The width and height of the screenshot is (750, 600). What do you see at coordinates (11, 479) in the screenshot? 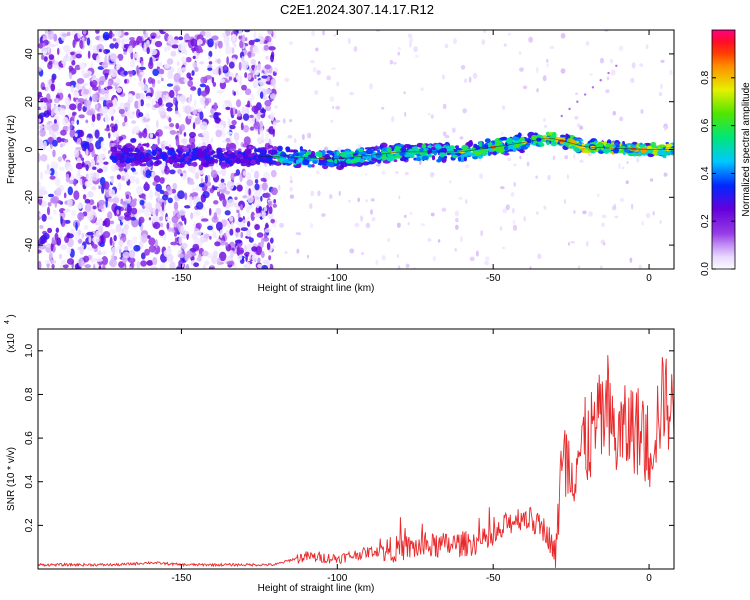
I see `y-axis-label: SNR (10 * v/v)` at bounding box center [11, 479].